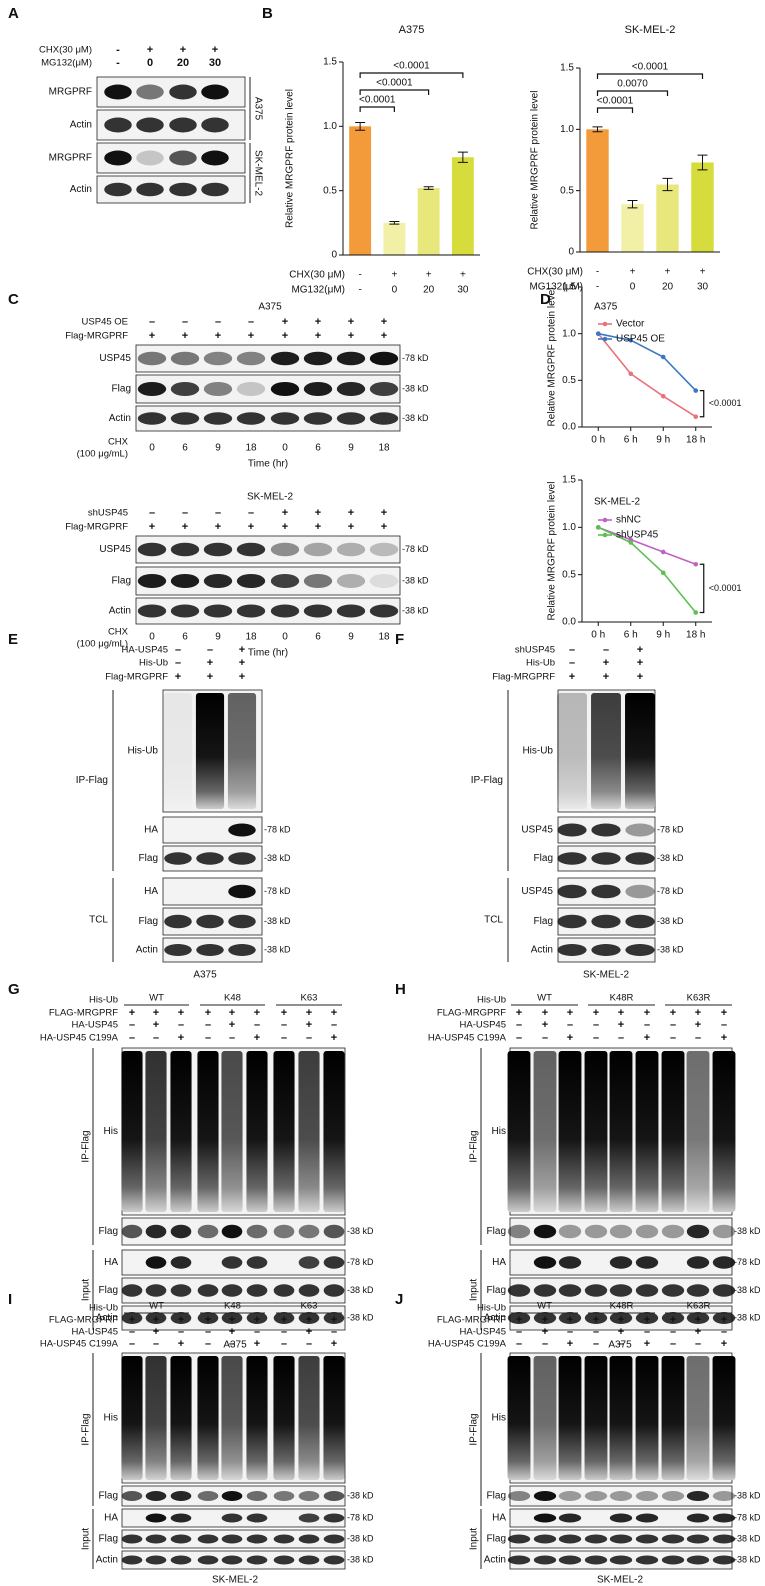 Image resolution: width=765 pixels, height=1586 pixels. I want to click on header-label: HA-USP45 C199A, so click(467, 1344).